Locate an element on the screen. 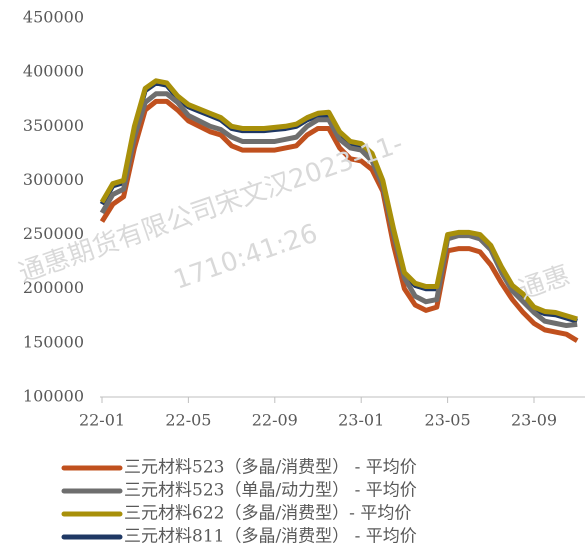  y-tick-label: 400000 is located at coordinates (53, 71).